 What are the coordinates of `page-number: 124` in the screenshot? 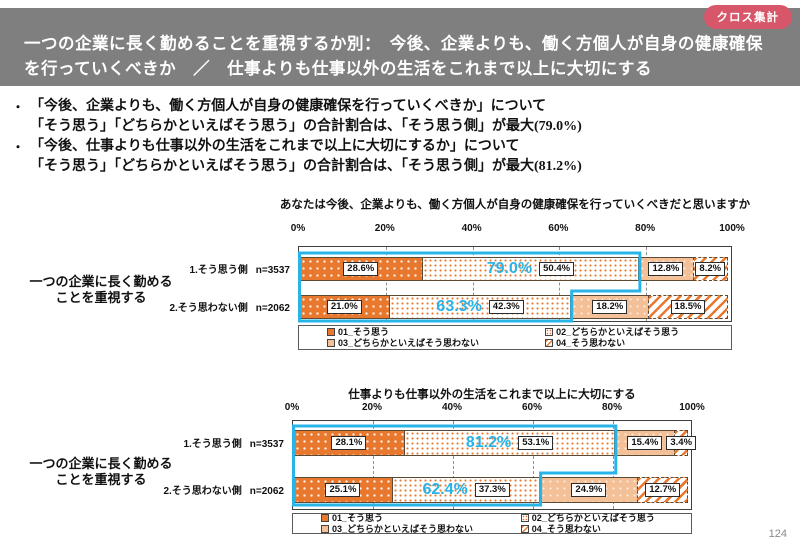 It's located at (777, 534).